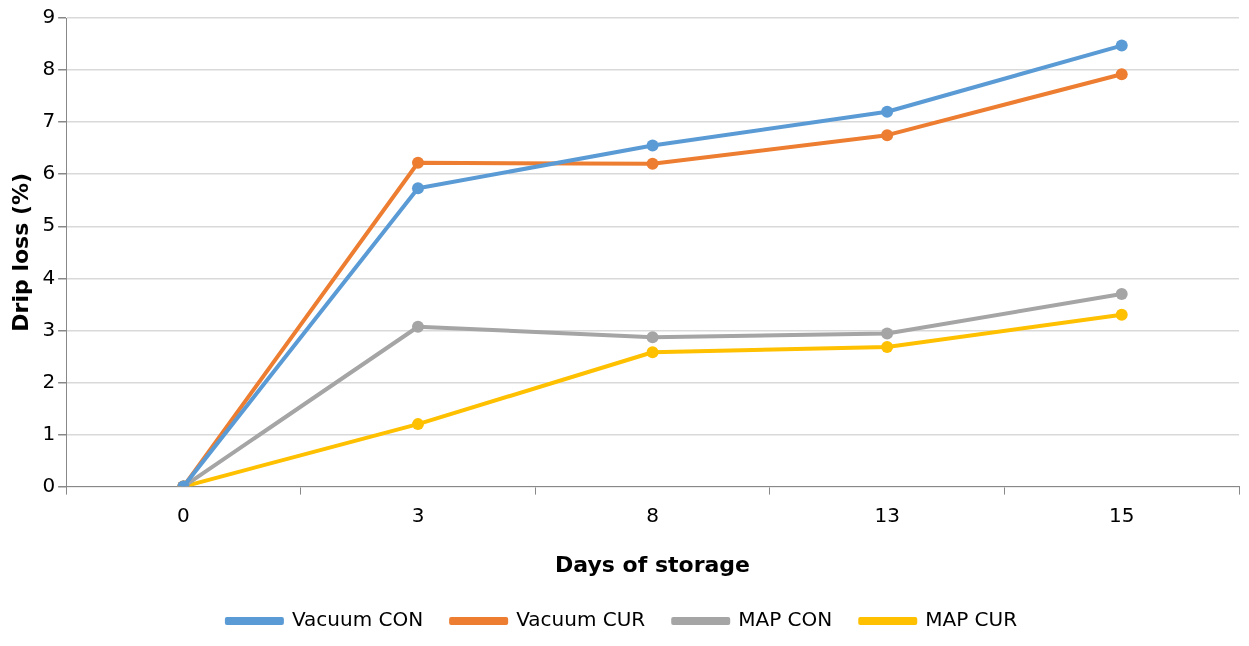 The height and width of the screenshot is (646, 1249). I want to click on x-tick-label: 15, so click(1121, 514).